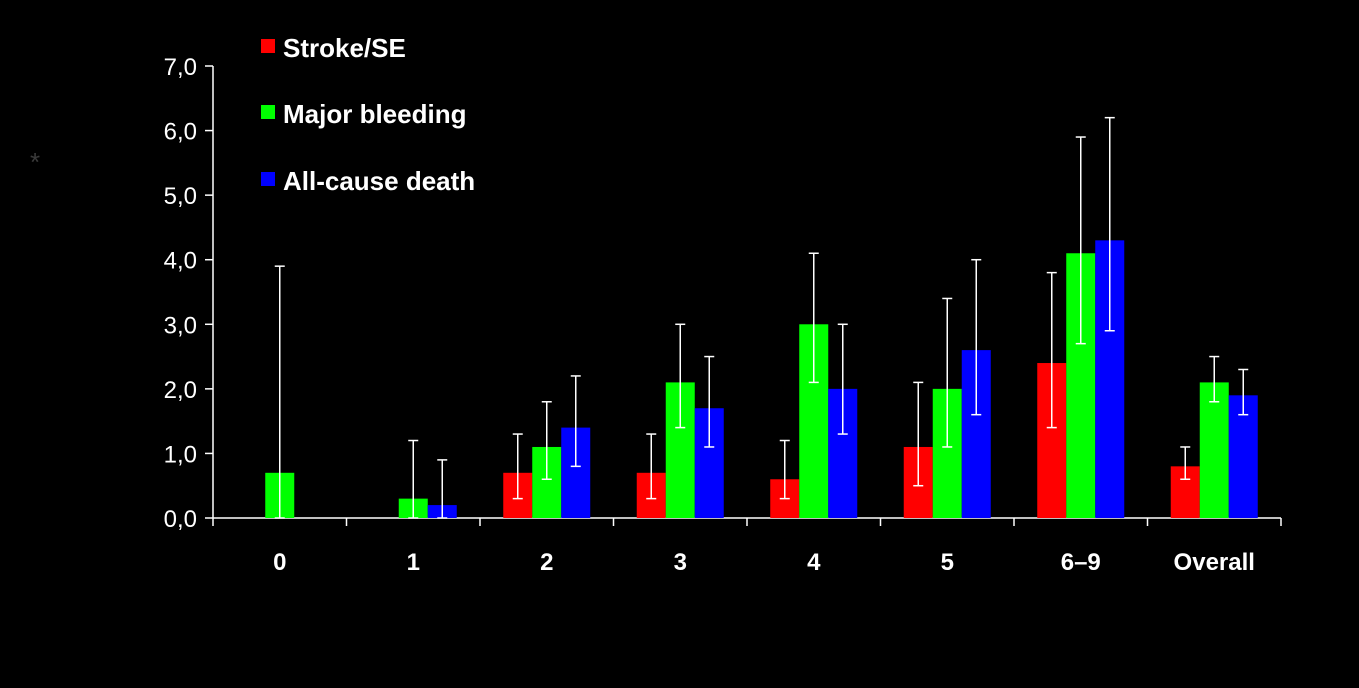 The width and height of the screenshot is (1359, 688). I want to click on x-tick-label: 6–9, so click(1081, 562).